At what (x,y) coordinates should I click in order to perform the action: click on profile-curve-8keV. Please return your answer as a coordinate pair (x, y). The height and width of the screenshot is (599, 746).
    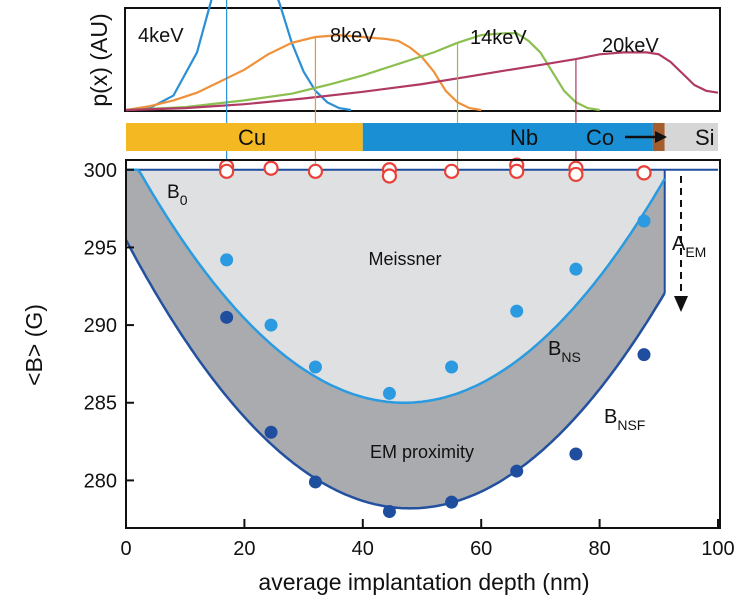
    Looking at the image, I should click on (303, 72).